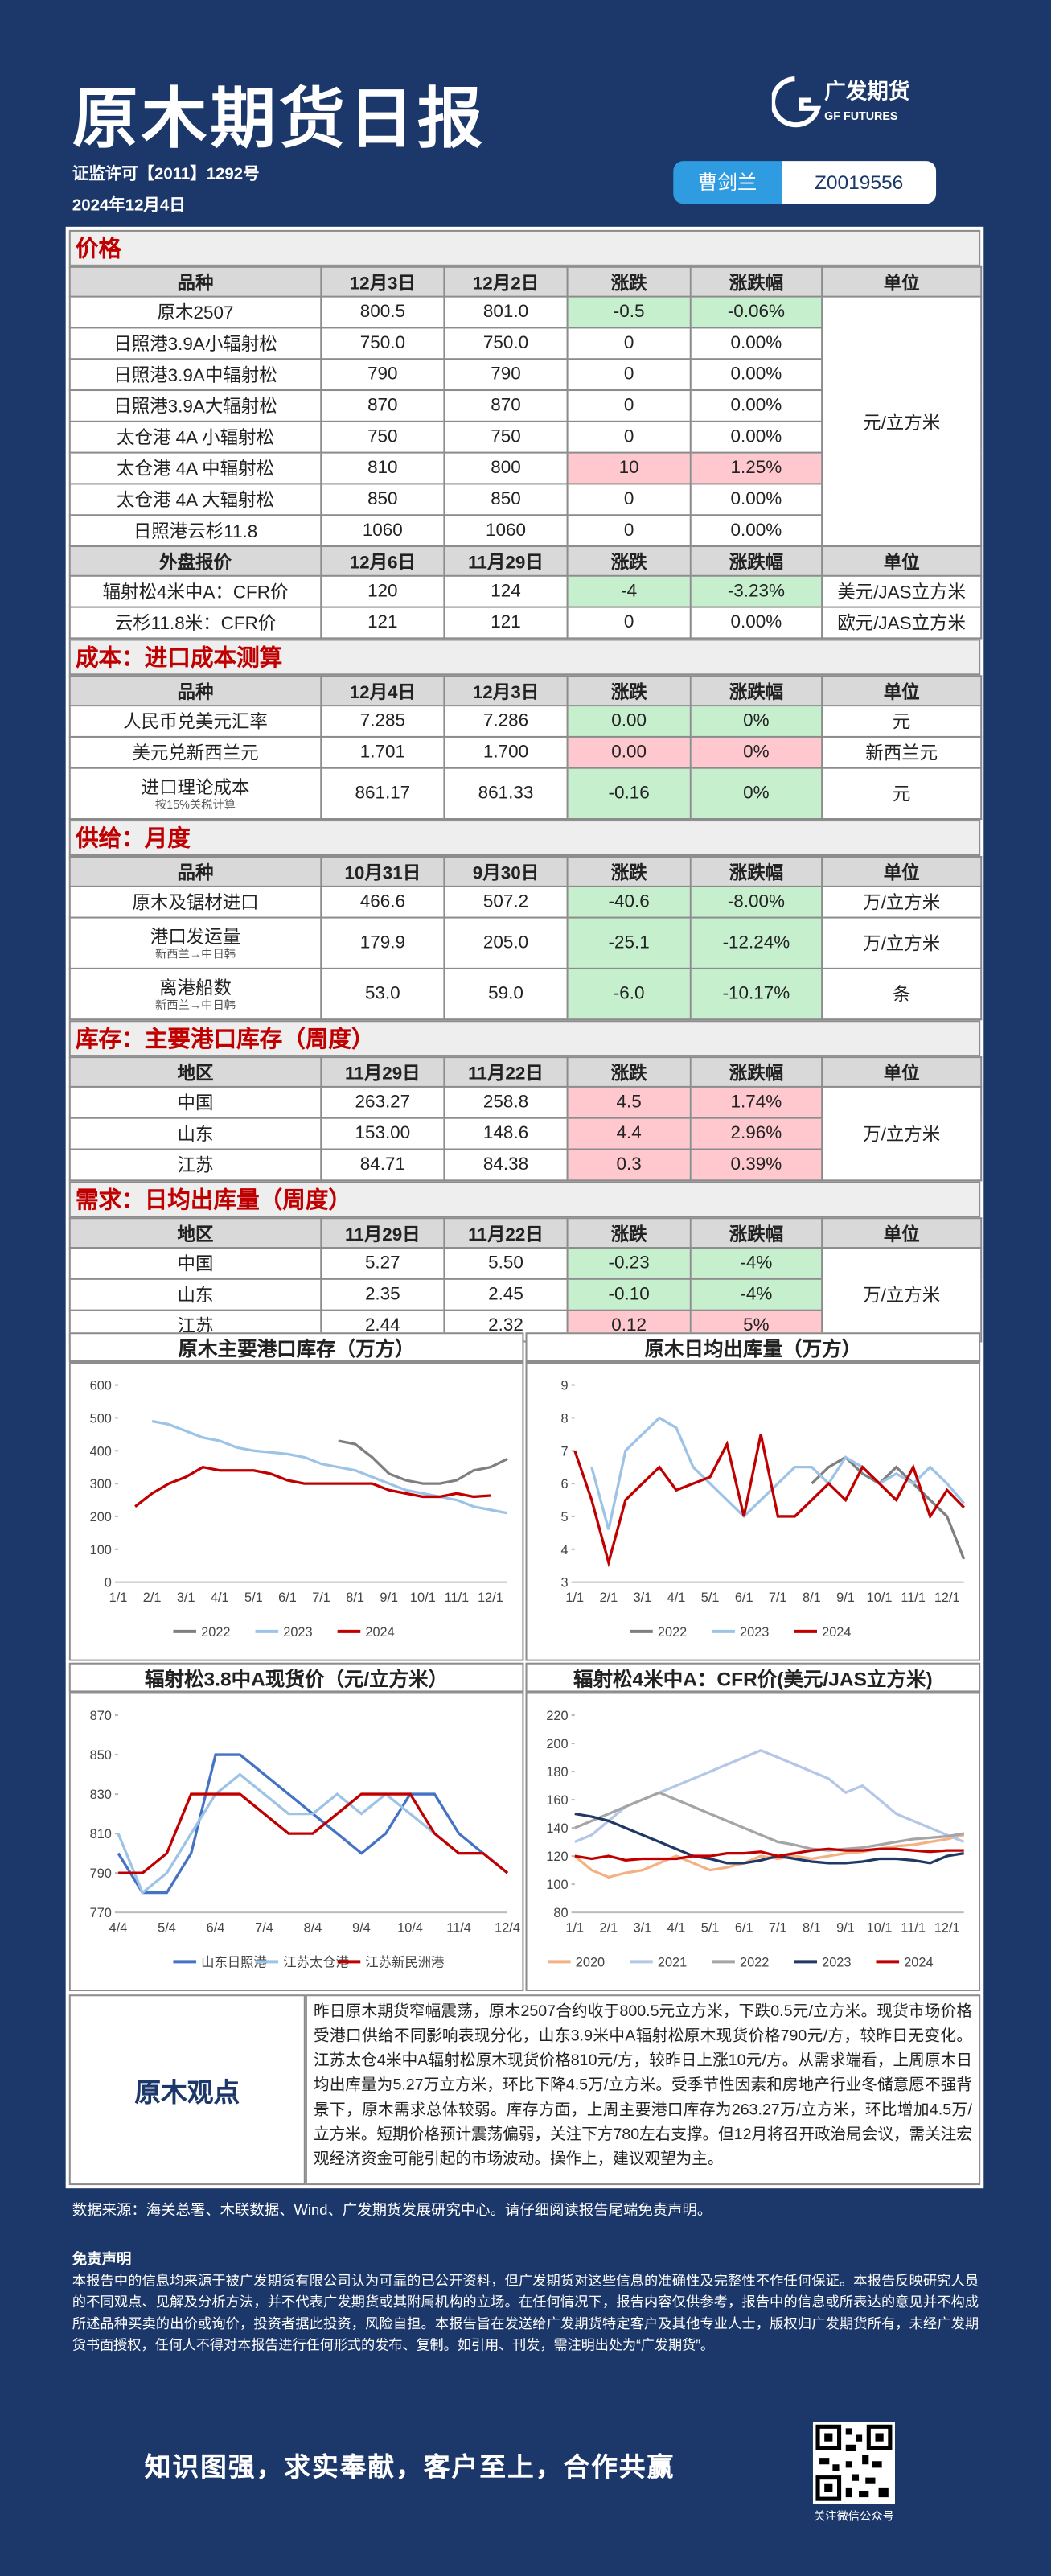 This screenshot has height=2576, width=1051. What do you see at coordinates (778, 1597) in the screenshot?
I see `x-tick-label: 7/1` at bounding box center [778, 1597].